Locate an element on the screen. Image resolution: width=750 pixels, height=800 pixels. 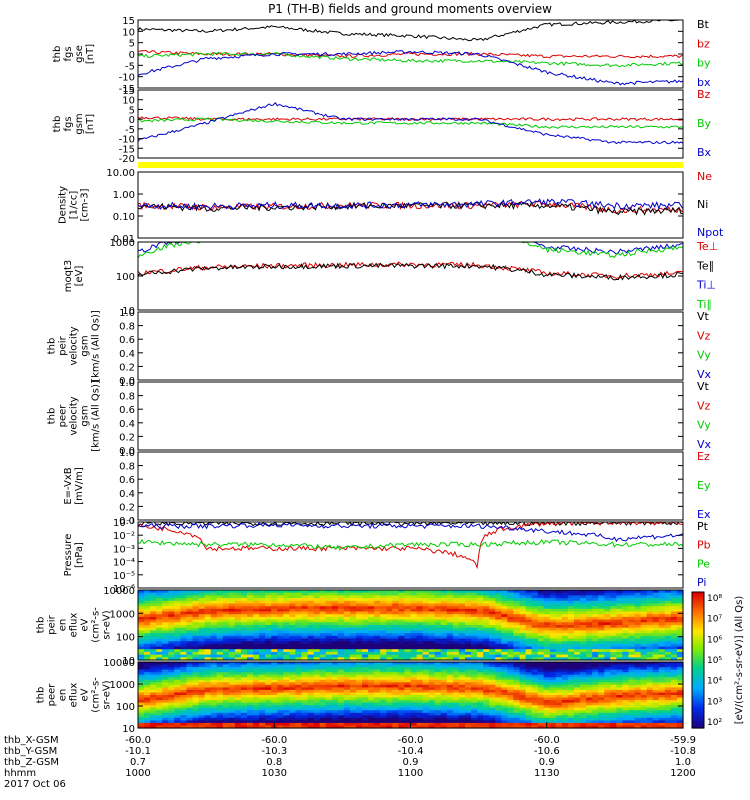
x-tick-label: 1200 is located at coordinates (682, 773).